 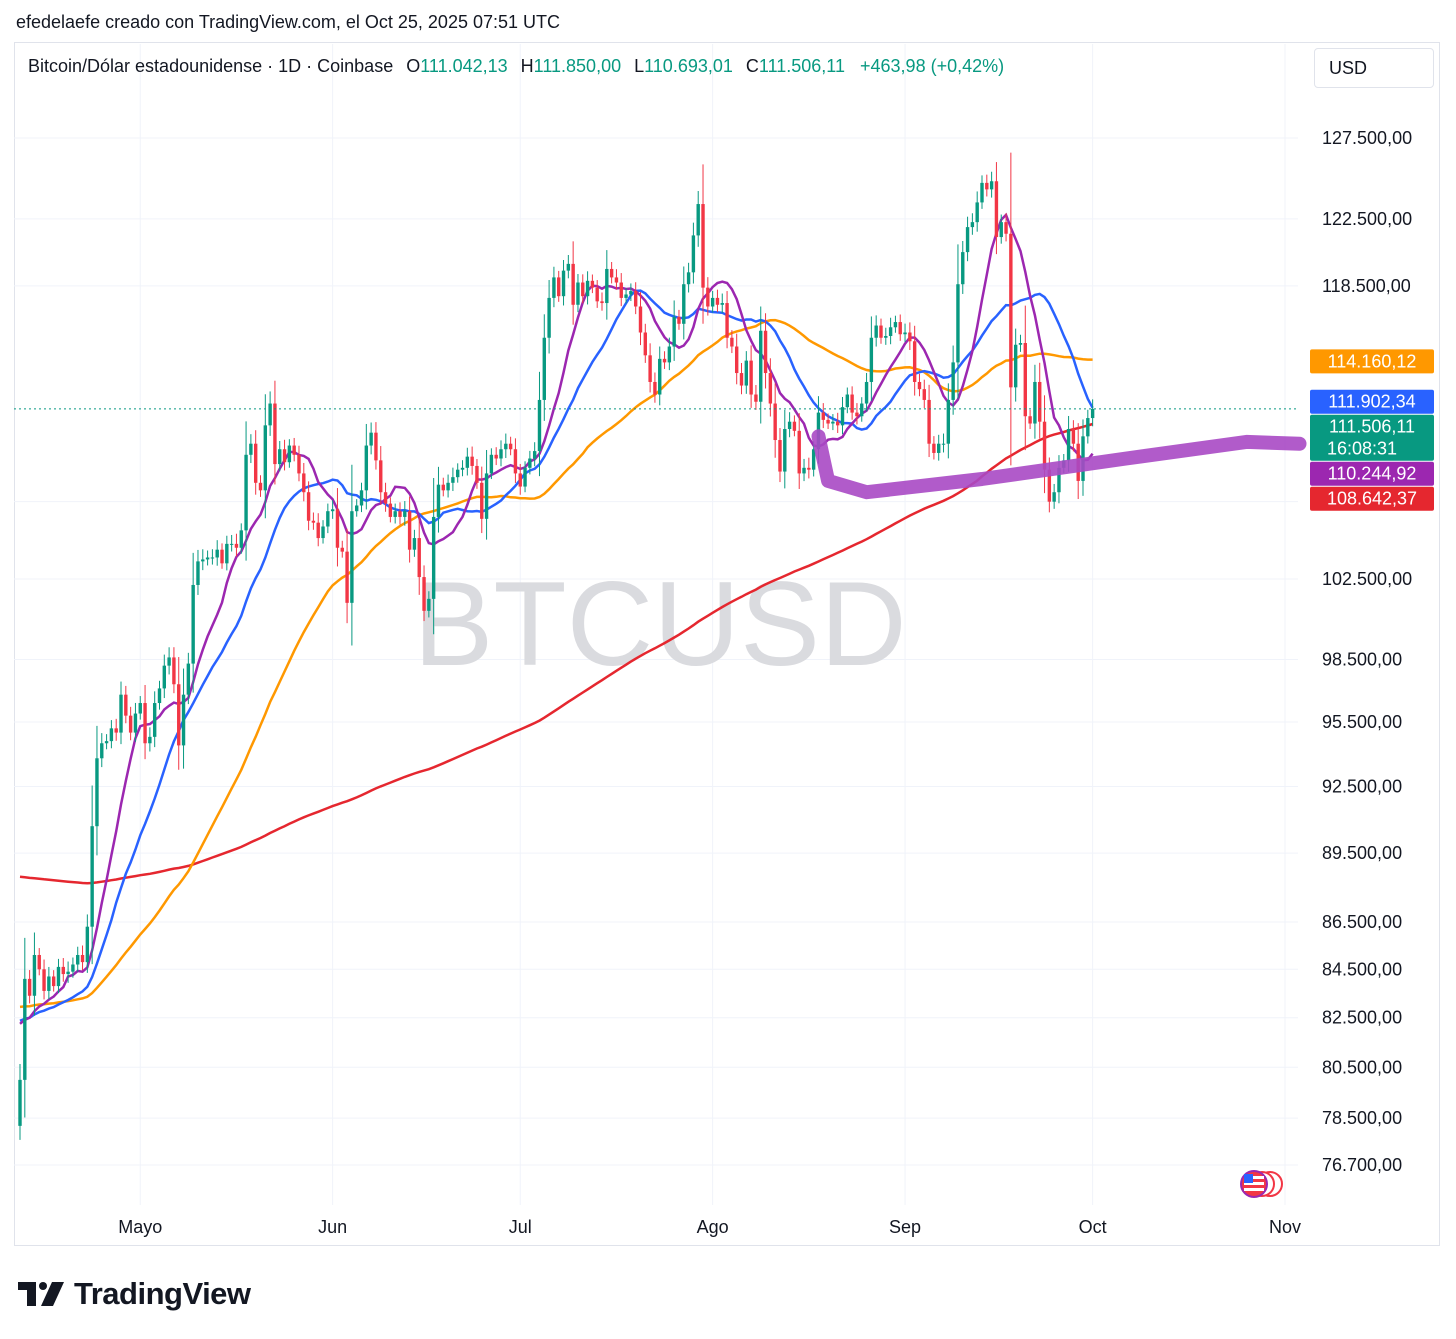 I want to click on close-value: 111.506,11, so click(x=801, y=66).